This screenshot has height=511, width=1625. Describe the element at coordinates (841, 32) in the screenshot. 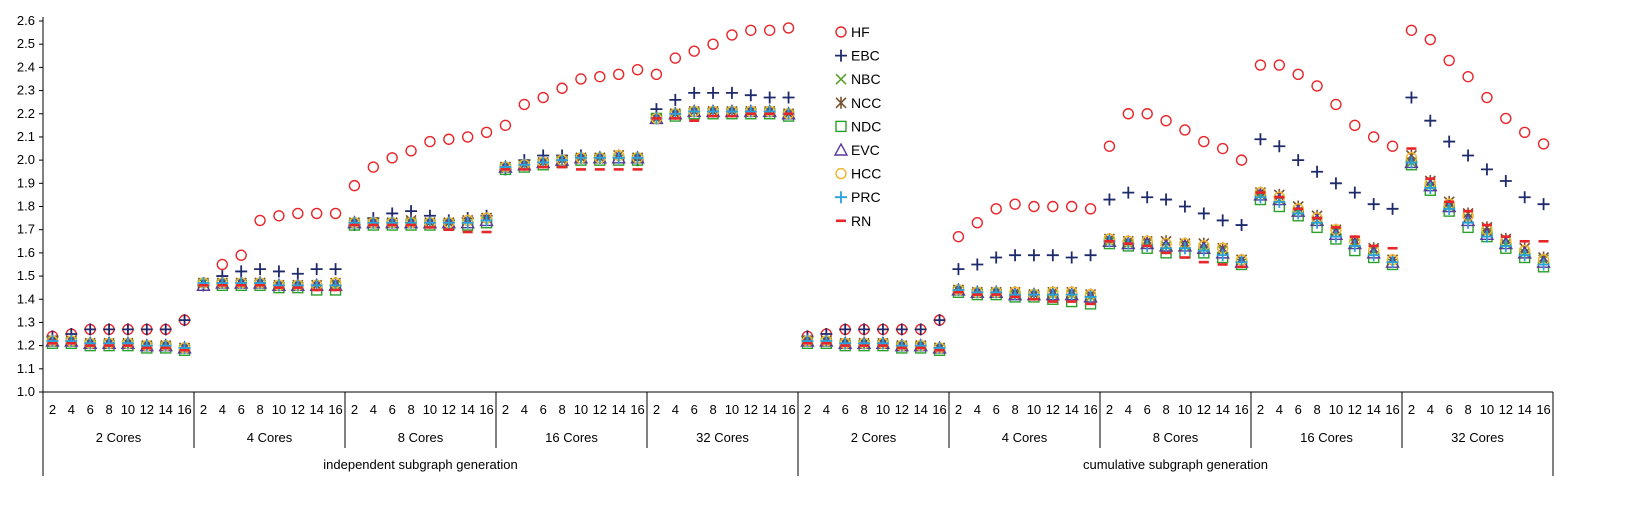

I see `legend-marker-hf` at that location.